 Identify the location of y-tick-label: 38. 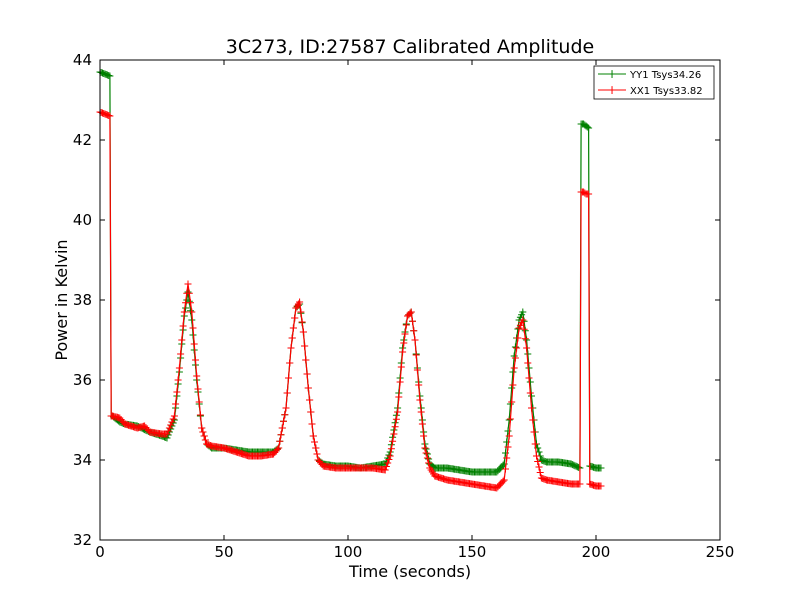
(82, 300).